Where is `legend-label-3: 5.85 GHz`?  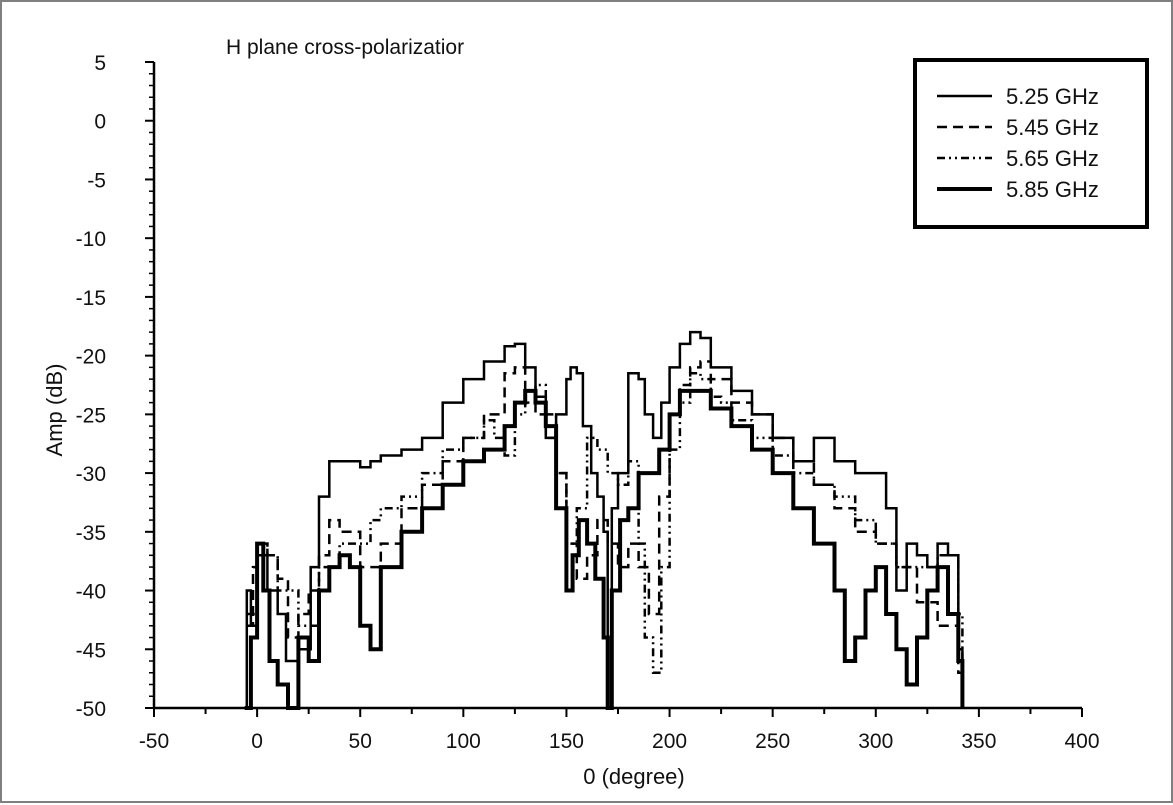 legend-label-3: 5.85 GHz is located at coordinates (1052, 189).